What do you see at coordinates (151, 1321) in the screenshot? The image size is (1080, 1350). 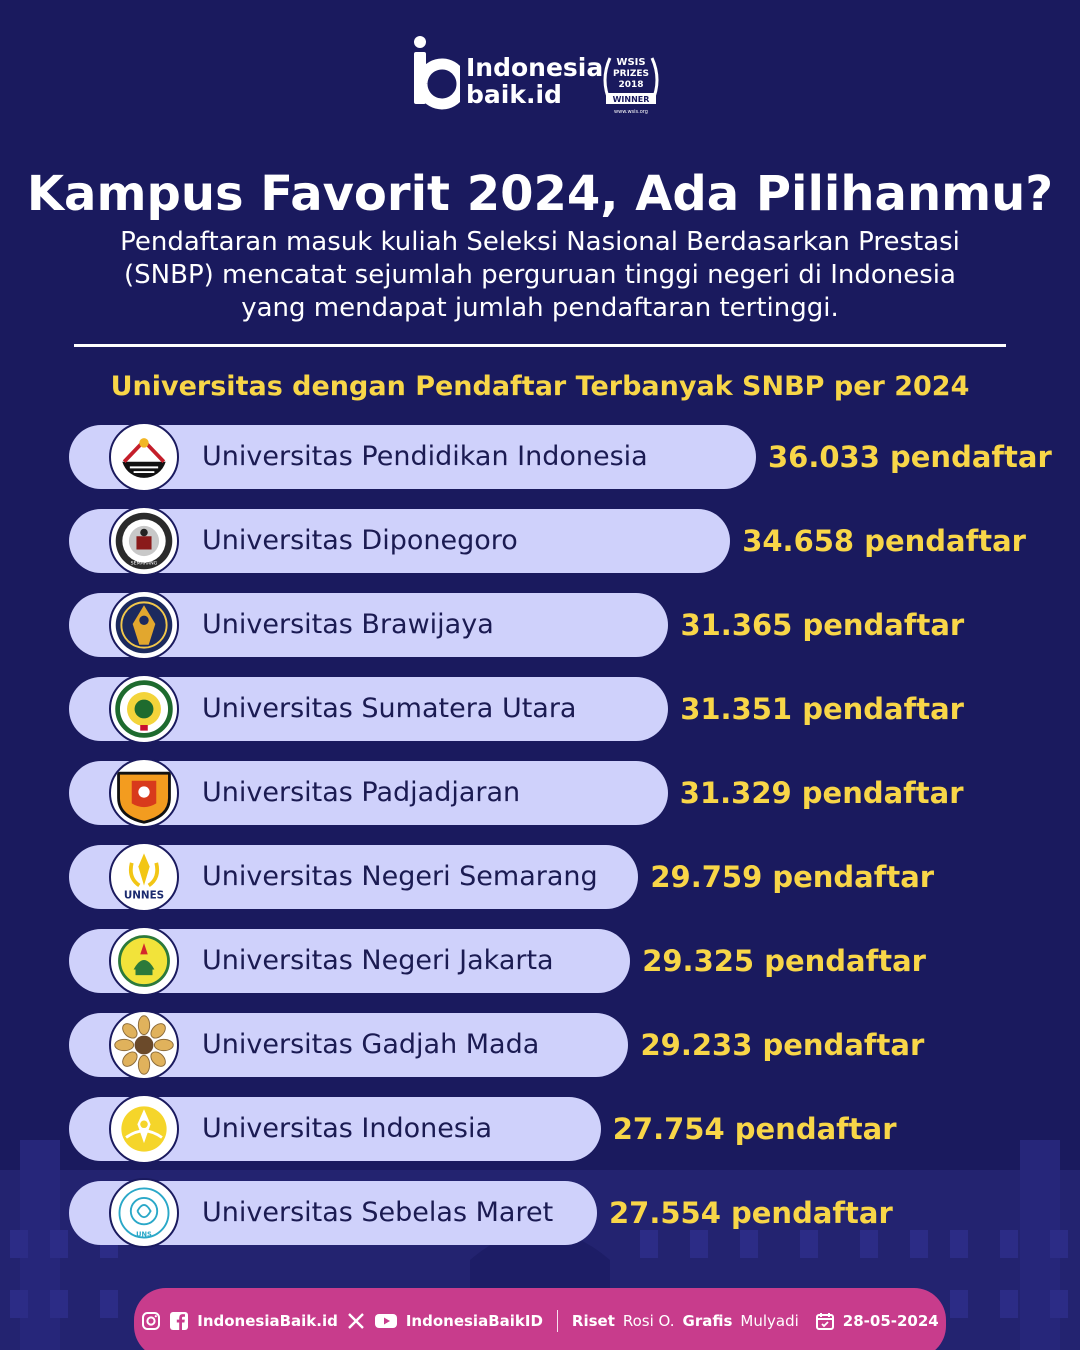 I see `instagram-icon` at bounding box center [151, 1321].